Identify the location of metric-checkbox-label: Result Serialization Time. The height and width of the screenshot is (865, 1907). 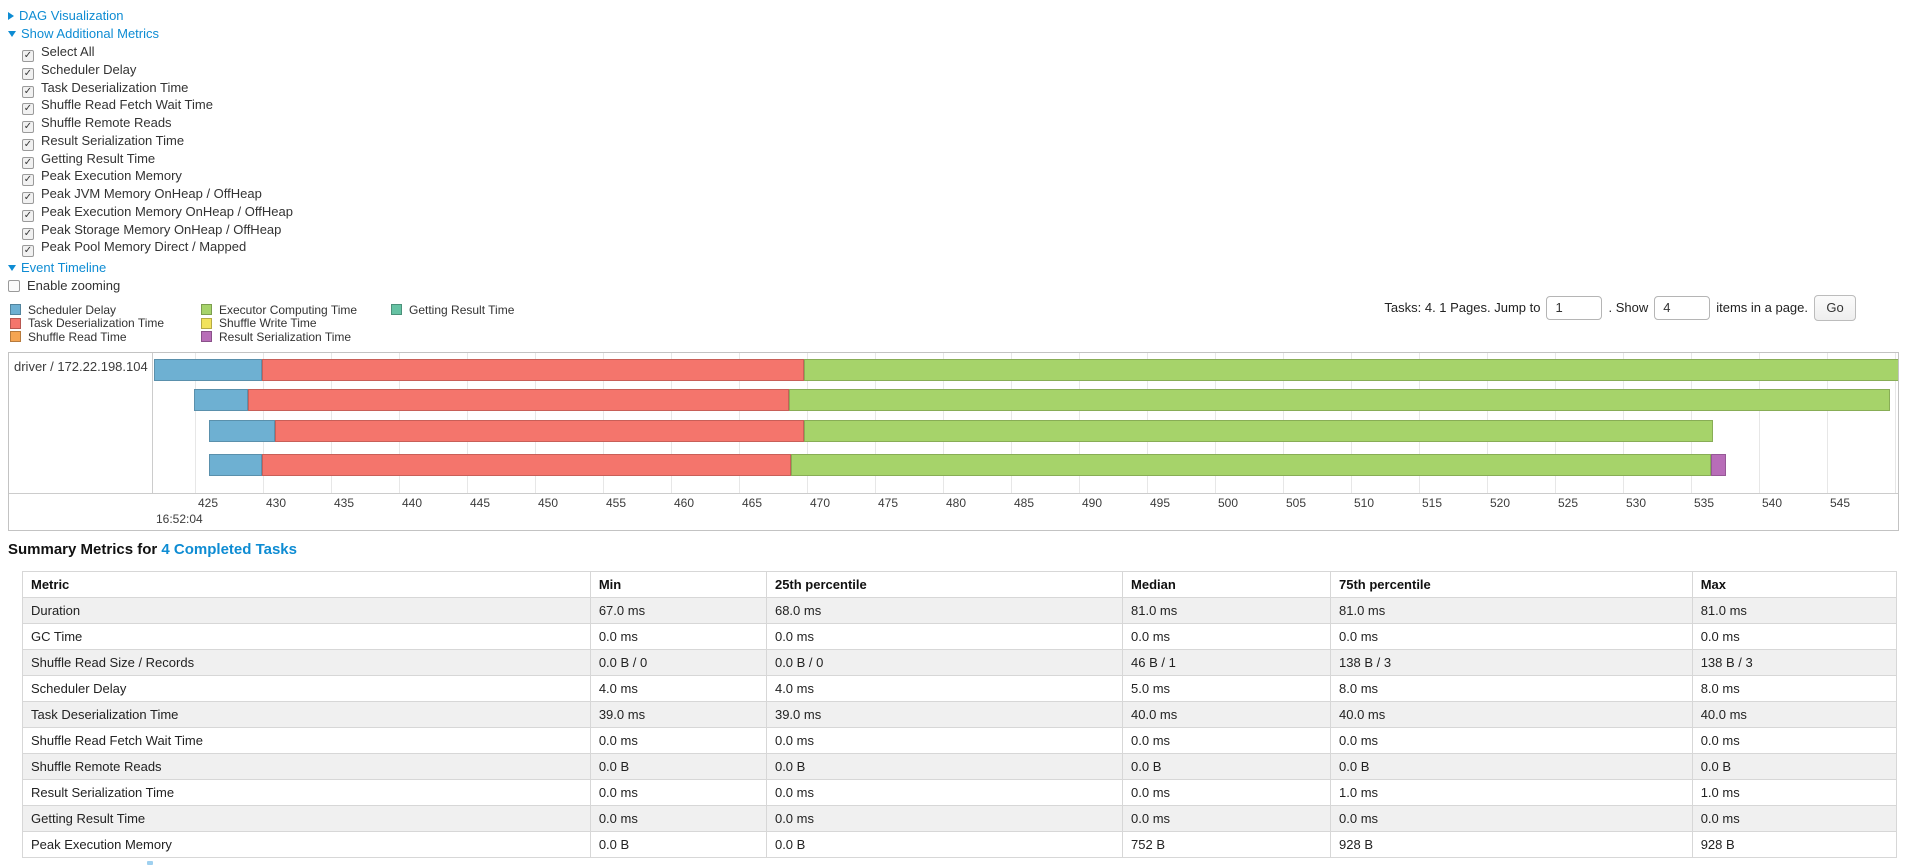
(113, 140).